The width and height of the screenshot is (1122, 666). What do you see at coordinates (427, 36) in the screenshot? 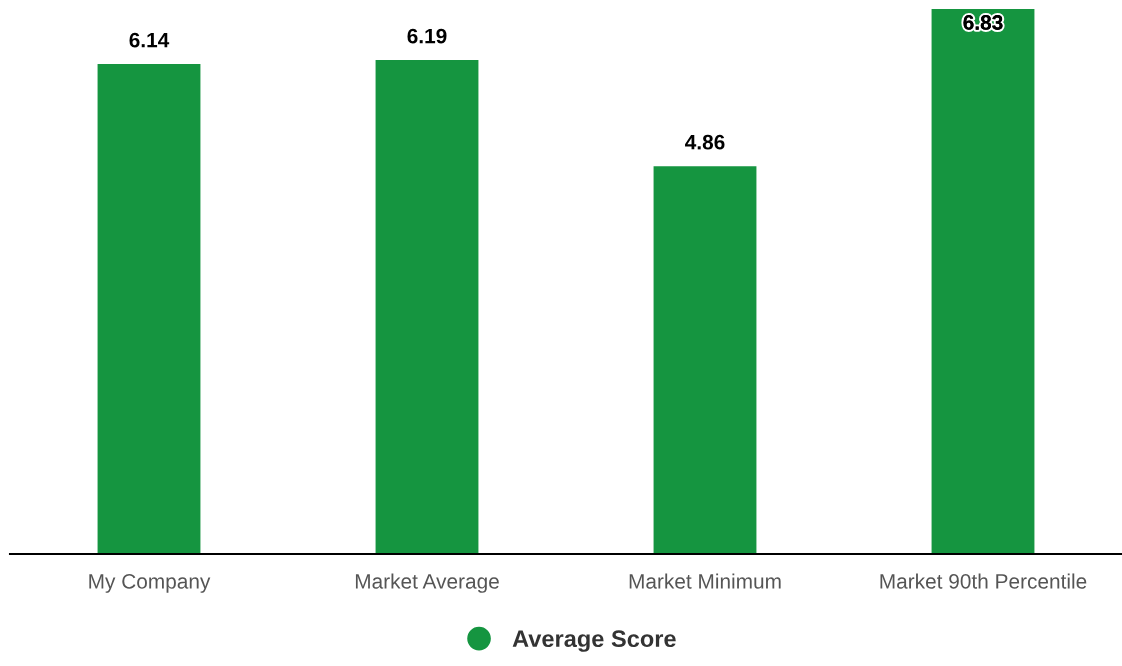
I see `data-label: 6.19` at bounding box center [427, 36].